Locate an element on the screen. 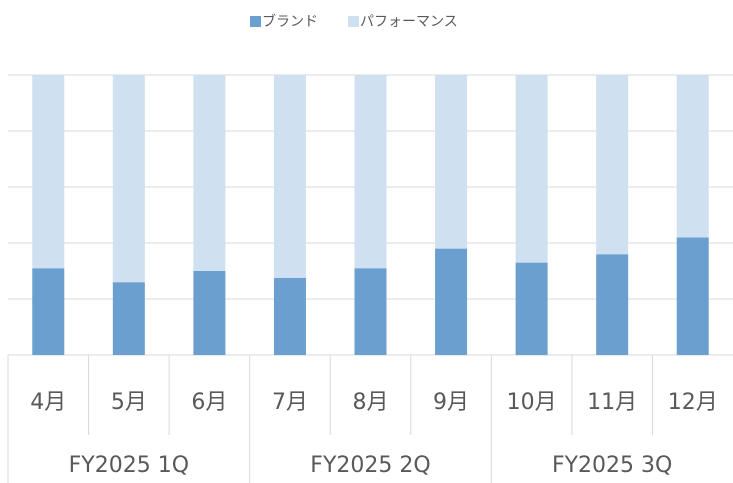 The image size is (733, 483). x-tick-label: 6月 is located at coordinates (209, 402).